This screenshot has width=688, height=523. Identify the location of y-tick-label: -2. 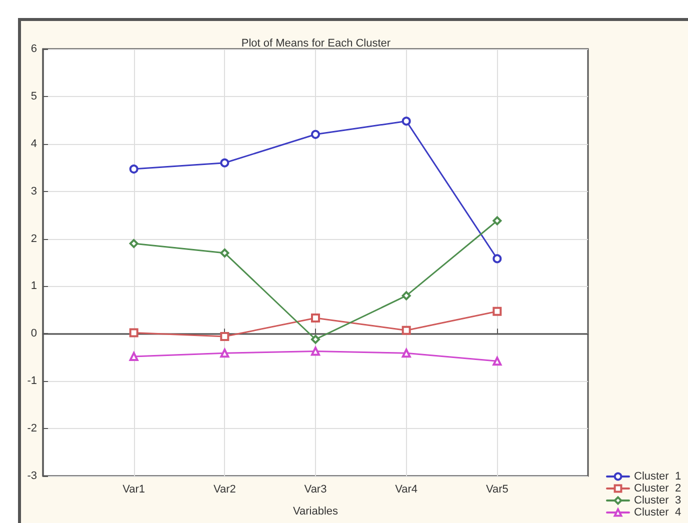
(32, 428).